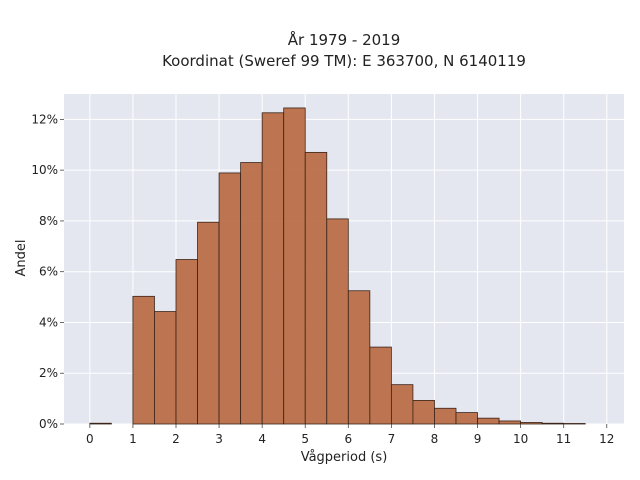 The image size is (640, 480). I want to click on x-tick-label: 0, so click(90, 439).